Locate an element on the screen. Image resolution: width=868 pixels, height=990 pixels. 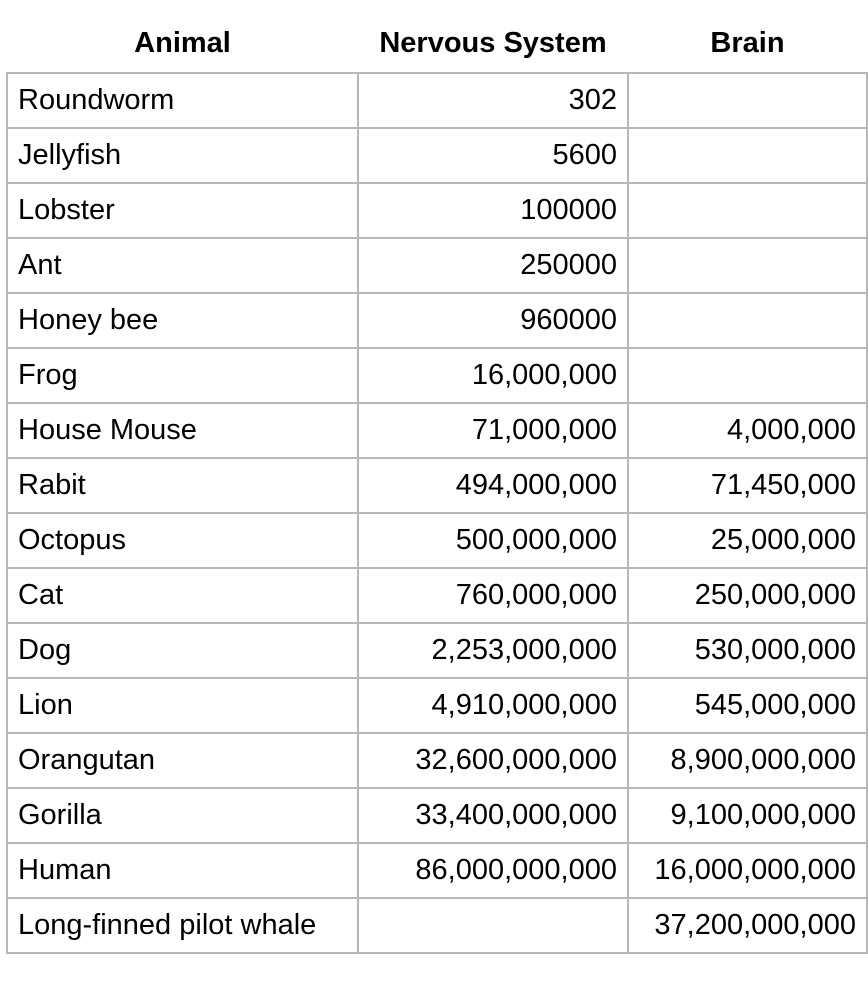
header-row: Animal Nervous System Brain is located at coordinates (437, 43).